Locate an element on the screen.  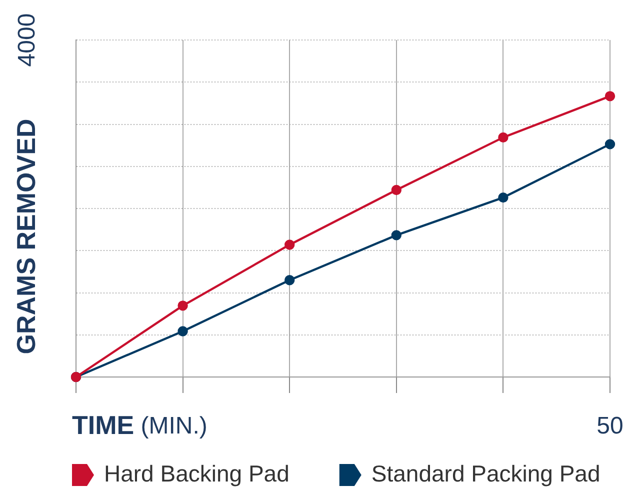
text: 4000 is located at coordinates (27, 40).